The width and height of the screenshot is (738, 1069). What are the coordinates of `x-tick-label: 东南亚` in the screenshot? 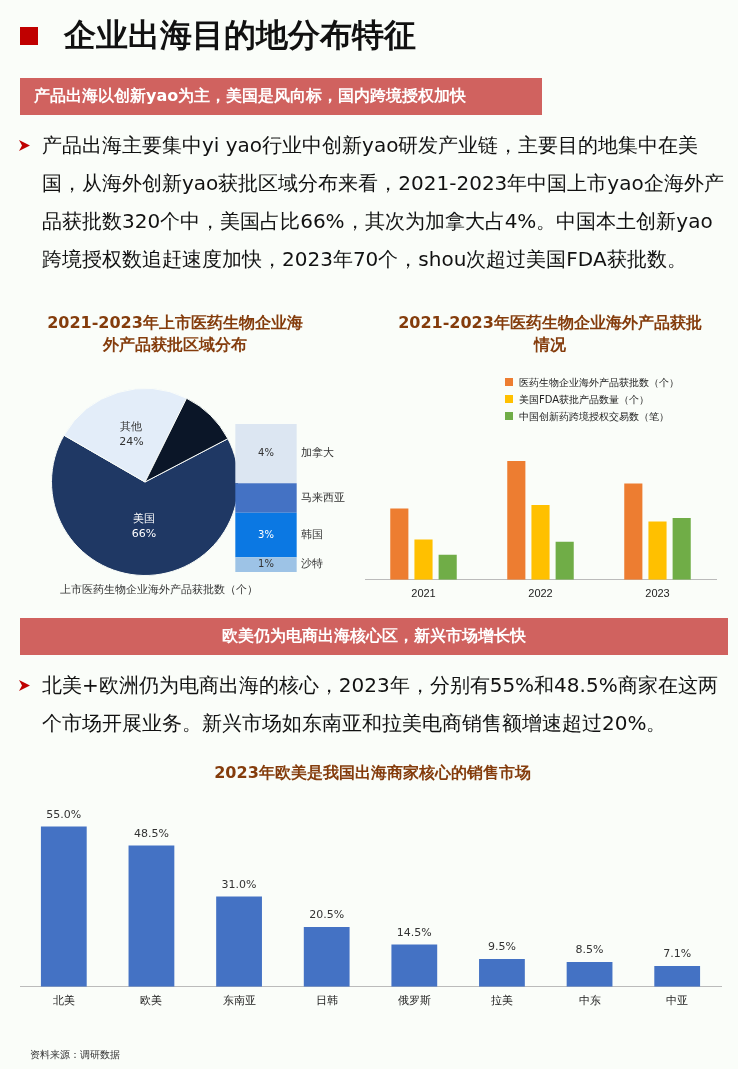 It's located at (239, 1000).